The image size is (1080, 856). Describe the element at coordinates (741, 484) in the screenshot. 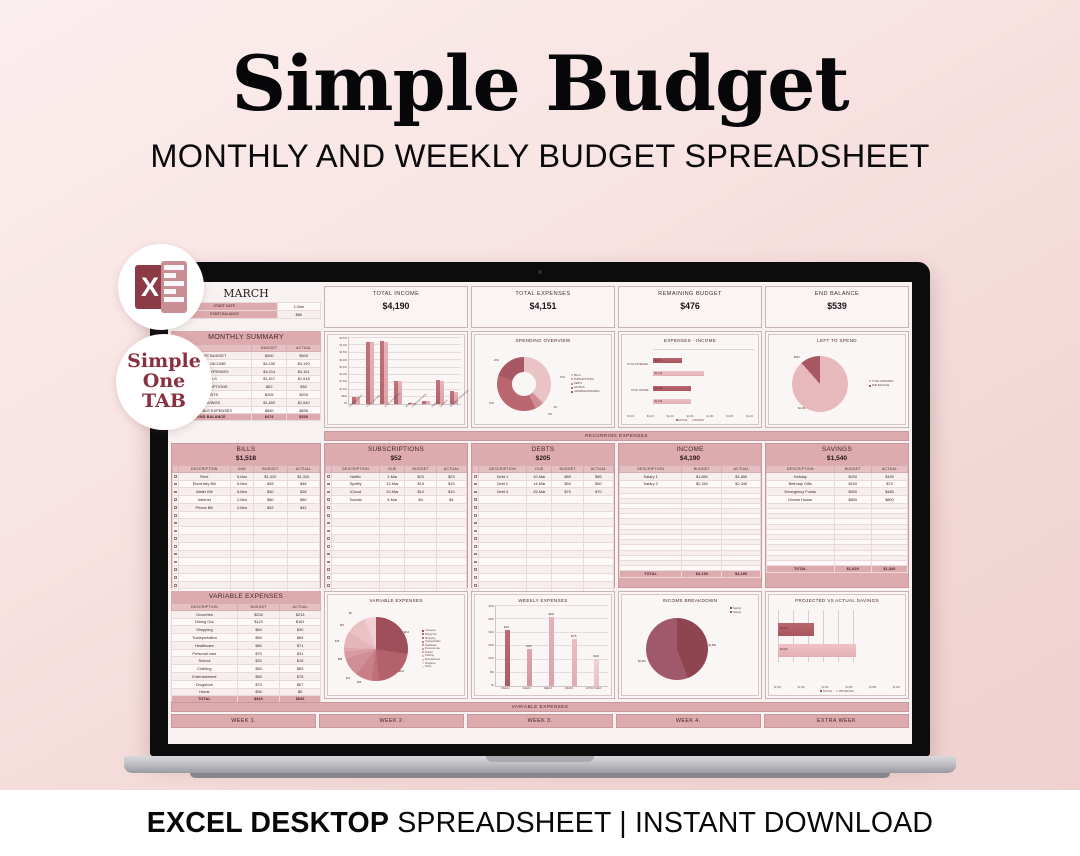

I see `cell-actual: $2,340` at that location.